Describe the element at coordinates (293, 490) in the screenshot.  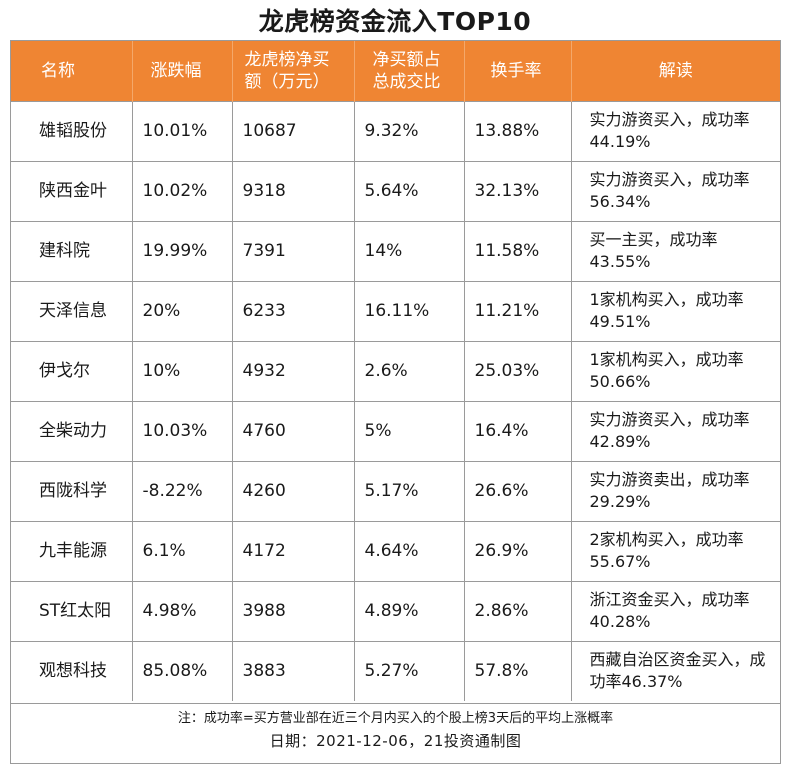
I see `net-buy-amount-cell: 4260` at that location.